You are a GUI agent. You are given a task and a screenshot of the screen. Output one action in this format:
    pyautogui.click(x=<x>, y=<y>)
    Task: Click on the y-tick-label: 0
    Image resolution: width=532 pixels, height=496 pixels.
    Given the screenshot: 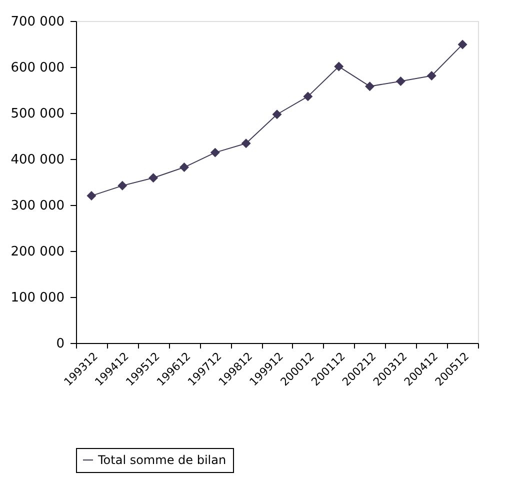 What is the action you would take?
    pyautogui.click(x=60, y=344)
    